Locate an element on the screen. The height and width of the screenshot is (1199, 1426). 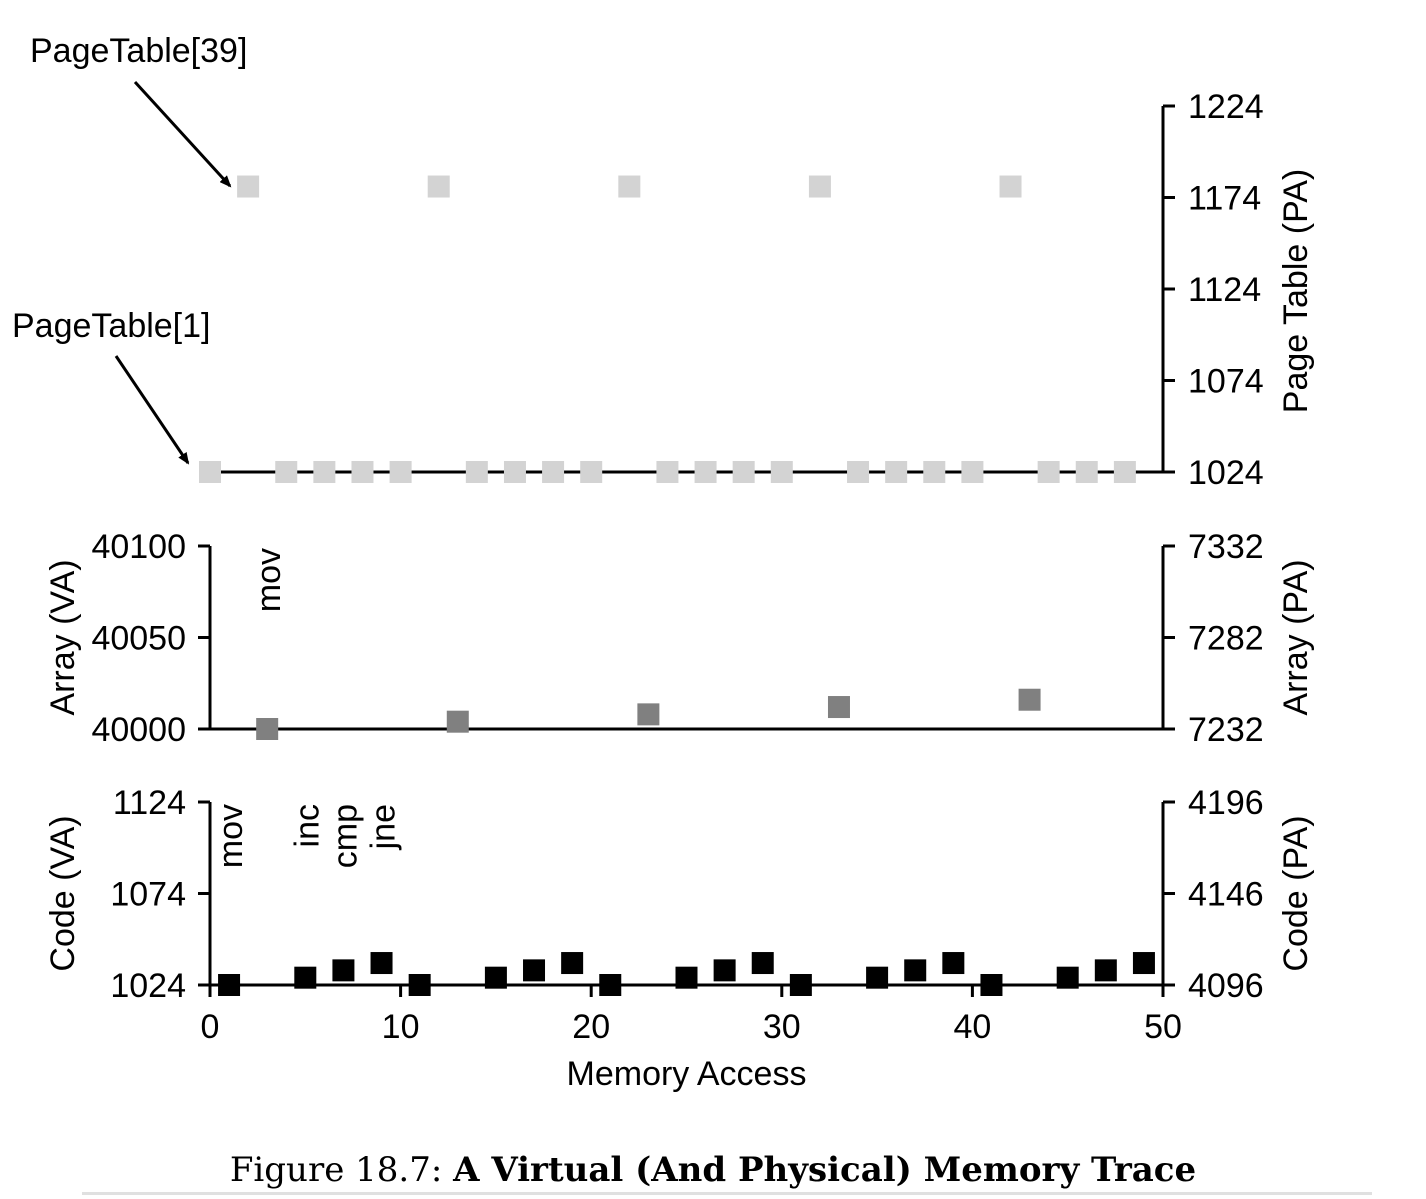
code-x-tick-label: 0 is located at coordinates (210, 1027).